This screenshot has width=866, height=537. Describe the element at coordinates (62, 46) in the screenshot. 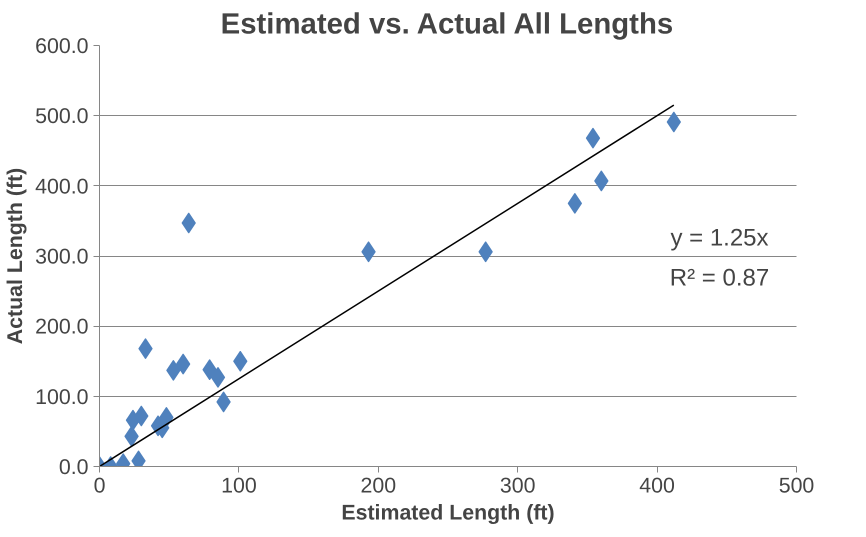

I see `y-tick-label: 600.0` at that location.